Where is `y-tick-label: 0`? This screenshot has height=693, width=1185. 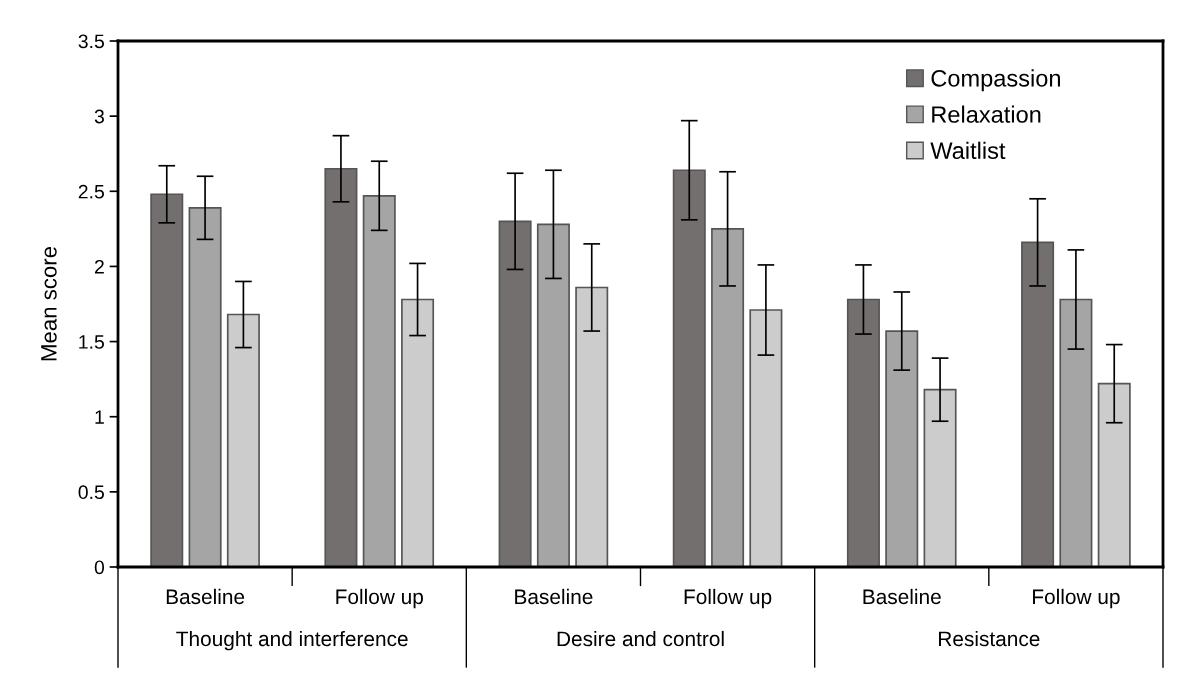 y-tick-label: 0 is located at coordinates (99, 567).